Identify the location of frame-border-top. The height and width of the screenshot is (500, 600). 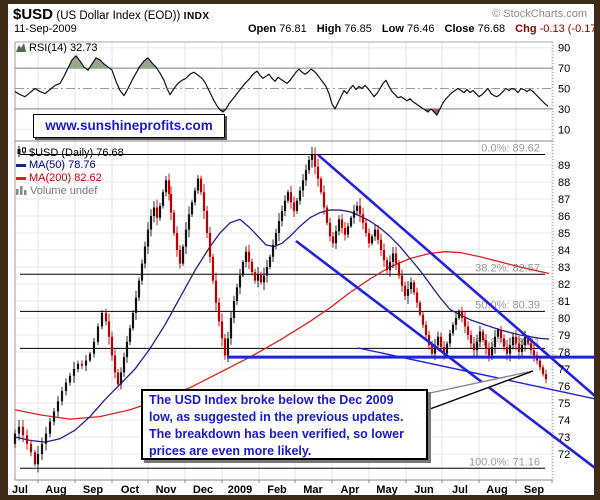
(300, 2).